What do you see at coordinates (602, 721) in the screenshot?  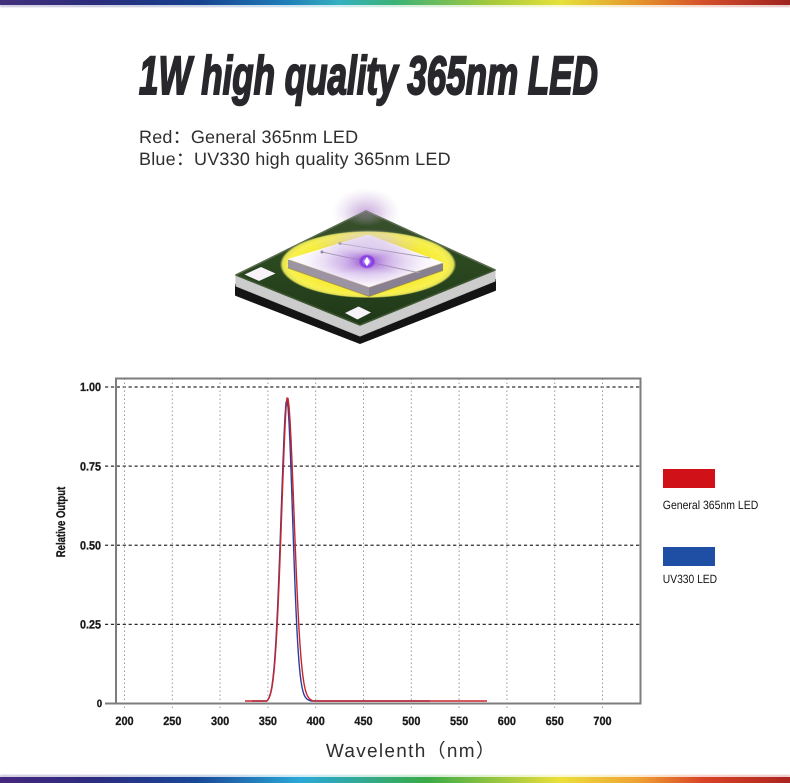 I see `svg-text: 700` at bounding box center [602, 721].